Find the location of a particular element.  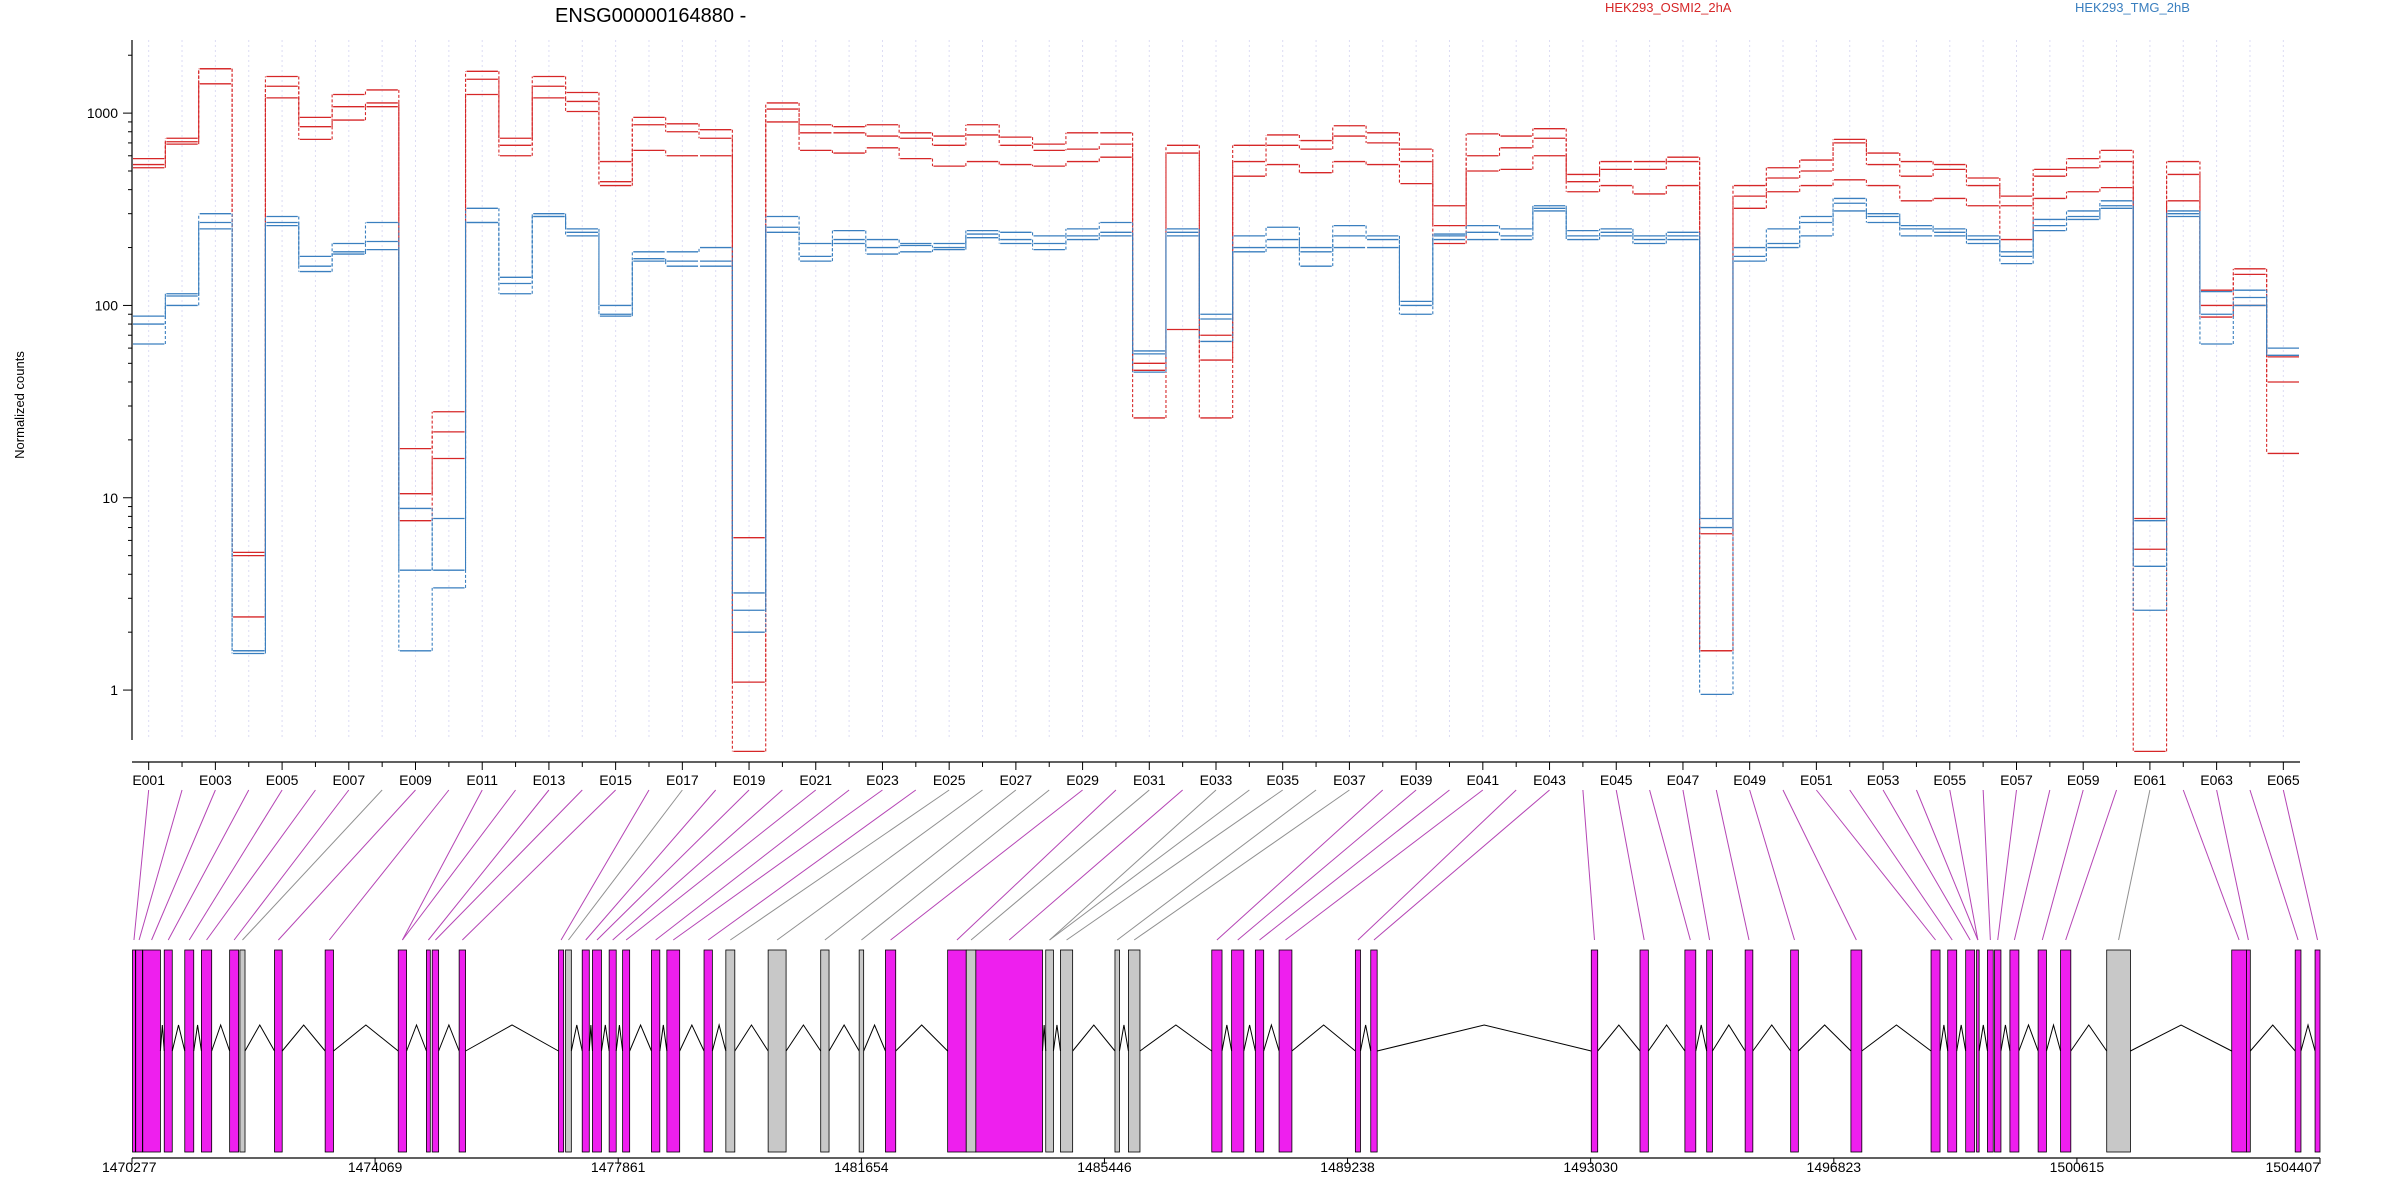

connector-E011 is located at coordinates (442, 865).